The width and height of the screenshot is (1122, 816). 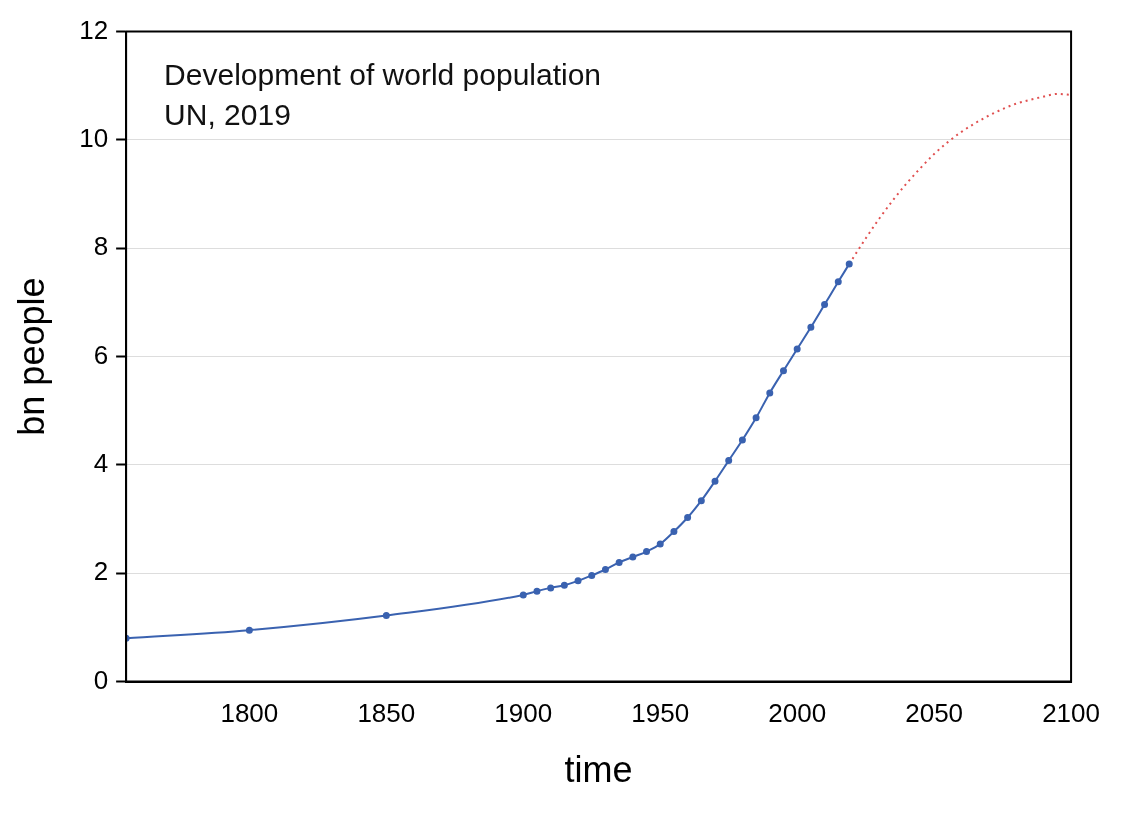 What do you see at coordinates (1071, 713) in the screenshot?
I see `x-tick-label: 2100` at bounding box center [1071, 713].